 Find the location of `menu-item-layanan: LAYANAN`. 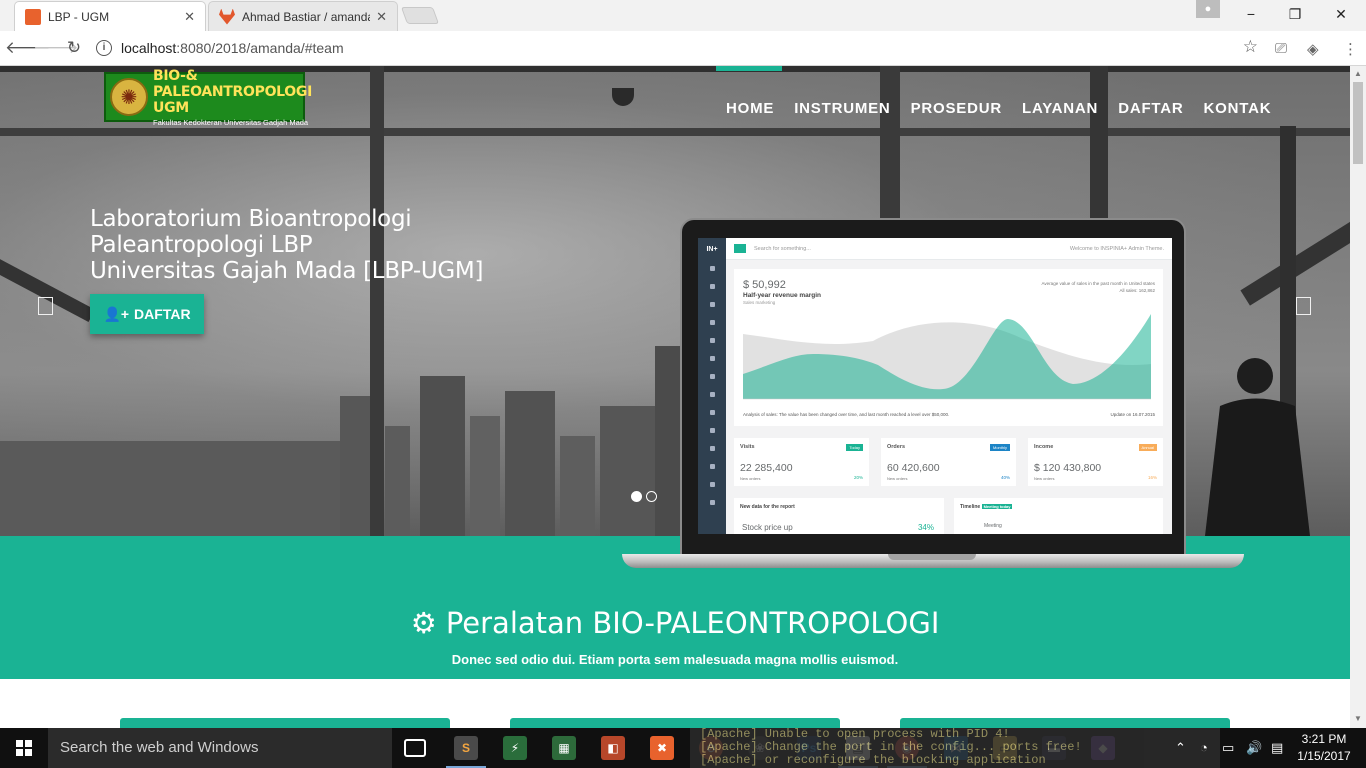

menu-item-layanan: LAYANAN is located at coordinates (1060, 108).